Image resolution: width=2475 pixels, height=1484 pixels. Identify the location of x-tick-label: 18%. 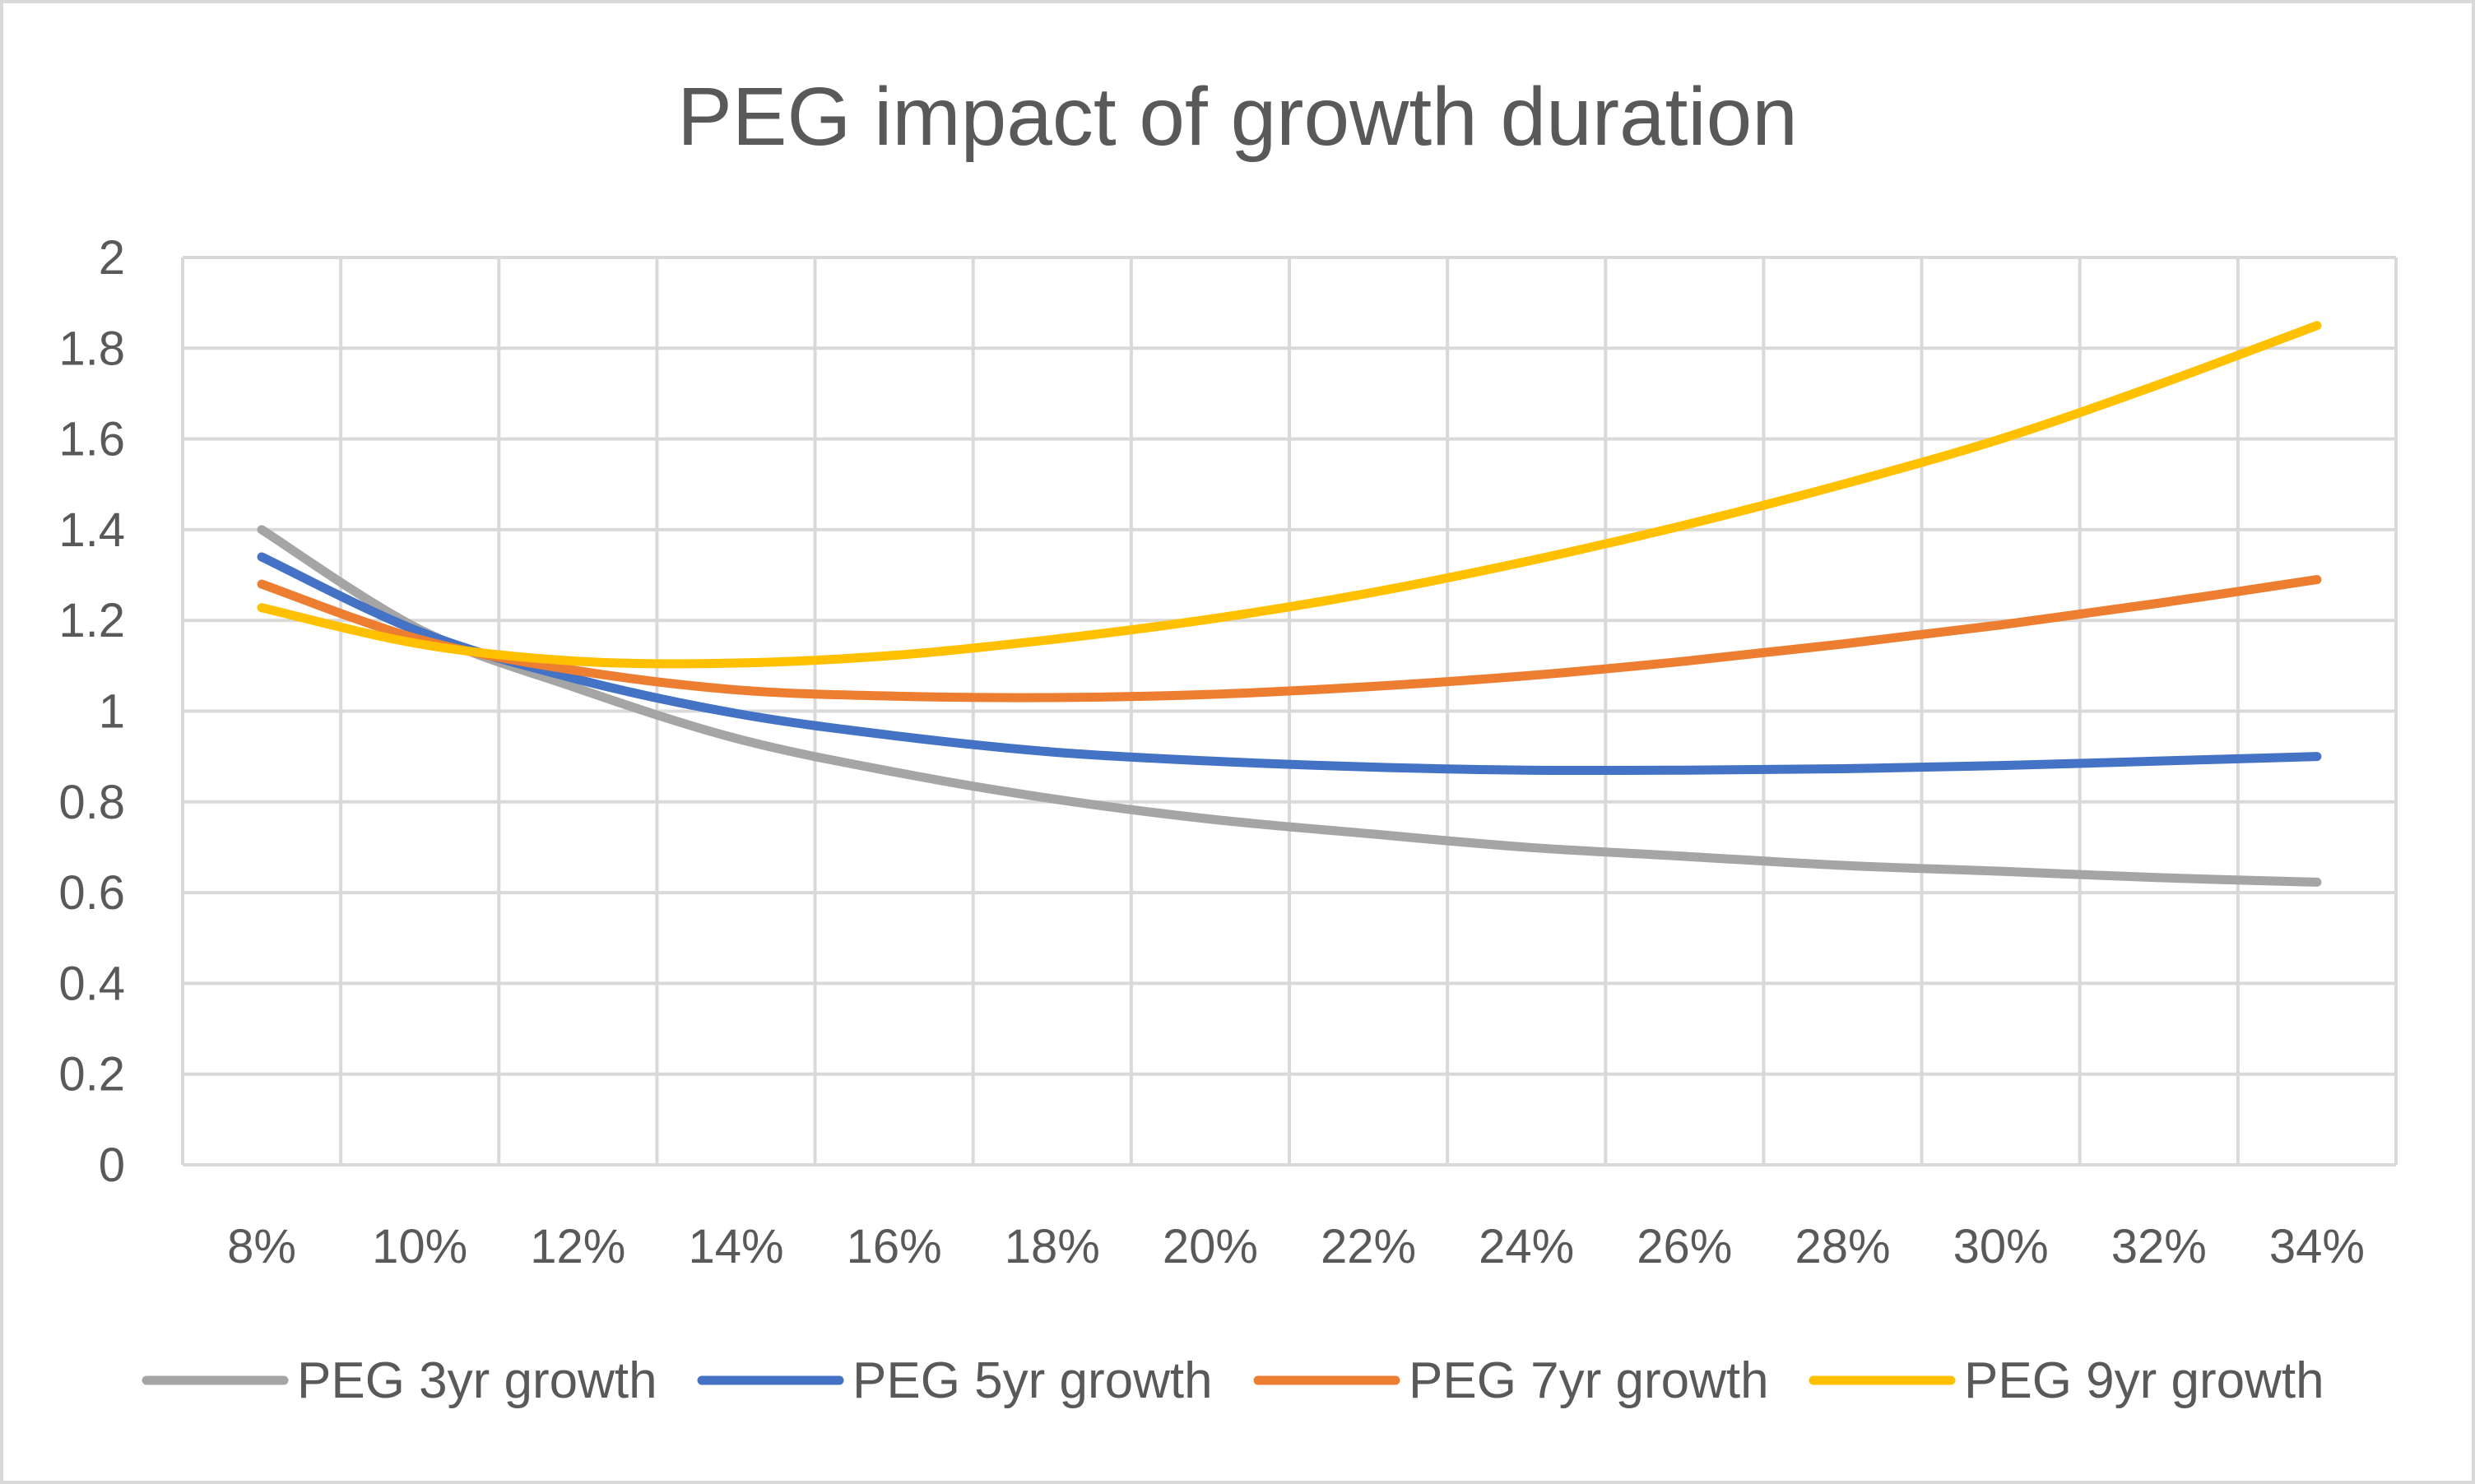
(1052, 1246).